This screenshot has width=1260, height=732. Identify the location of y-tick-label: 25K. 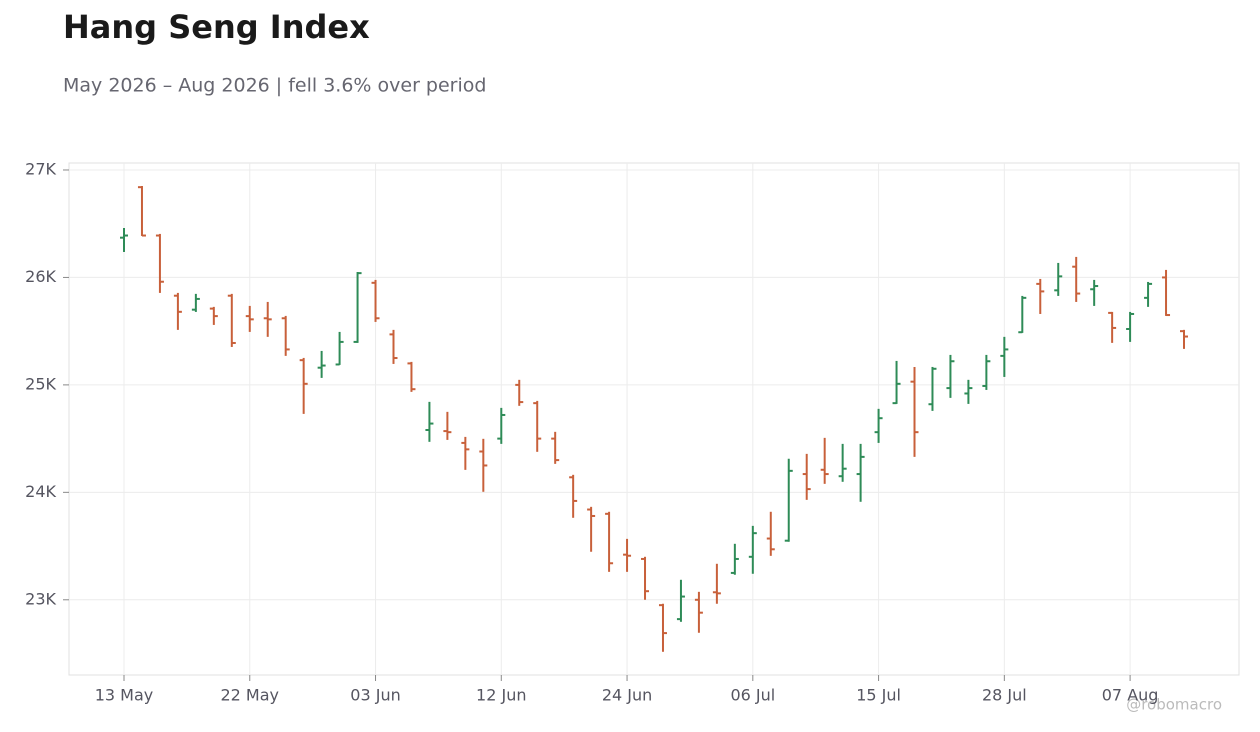
(40, 383).